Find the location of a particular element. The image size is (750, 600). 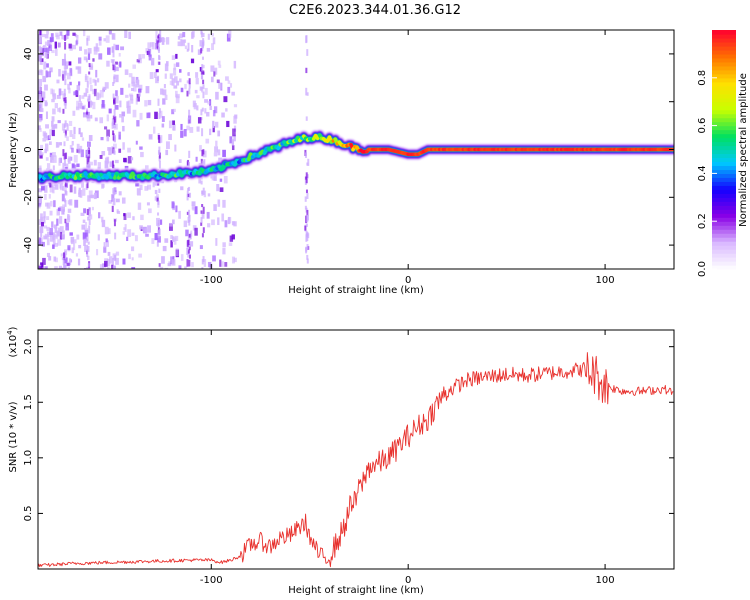

spectrogram-ridge is located at coordinates (356, 157).